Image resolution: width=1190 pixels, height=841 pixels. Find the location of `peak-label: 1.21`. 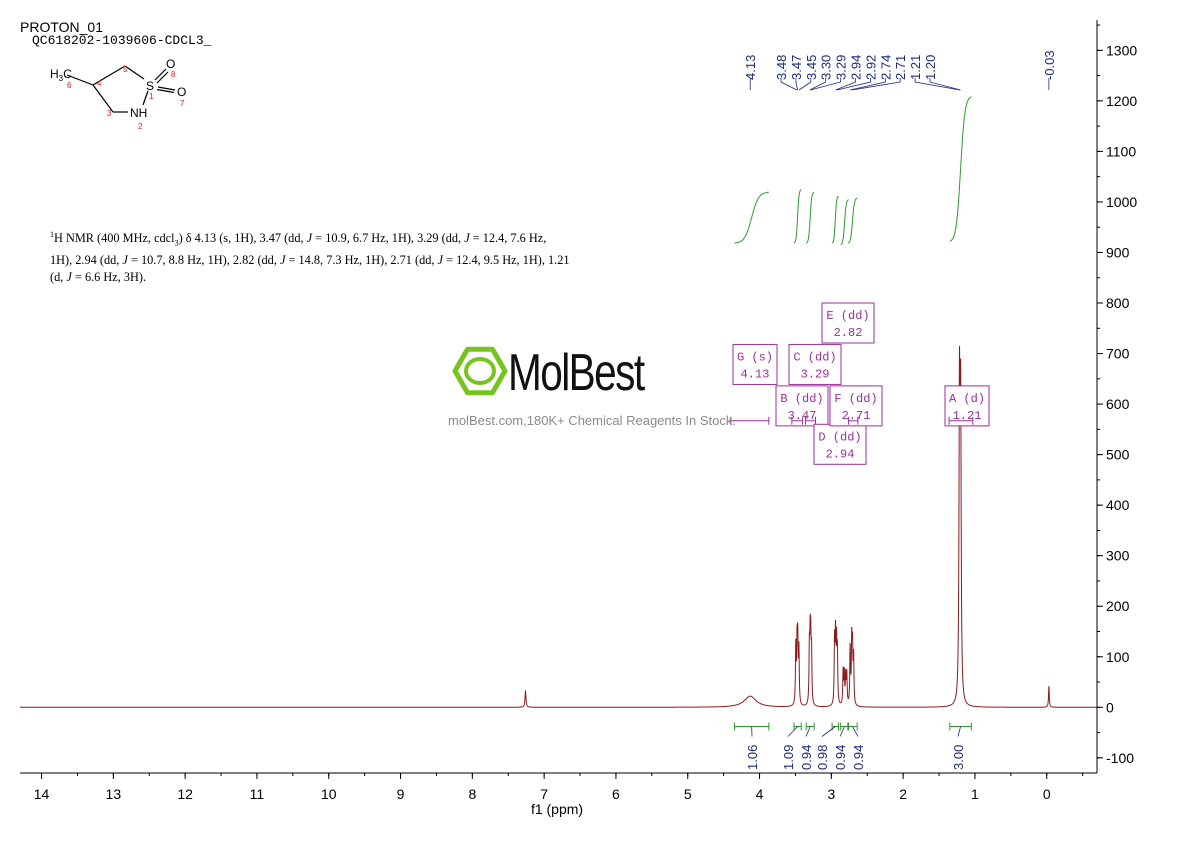

peak-label: 1.21 is located at coordinates (915, 67).